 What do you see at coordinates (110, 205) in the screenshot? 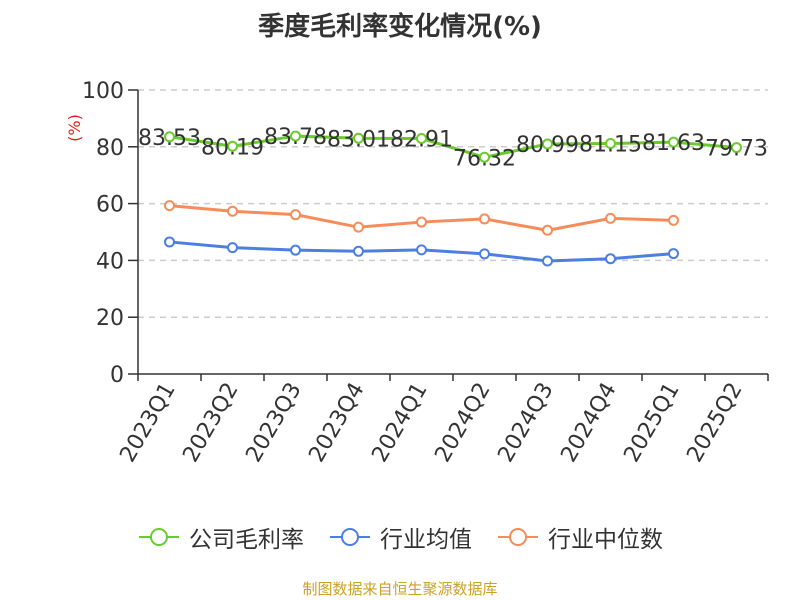
I see `y-tick-label: 60` at bounding box center [110, 205].